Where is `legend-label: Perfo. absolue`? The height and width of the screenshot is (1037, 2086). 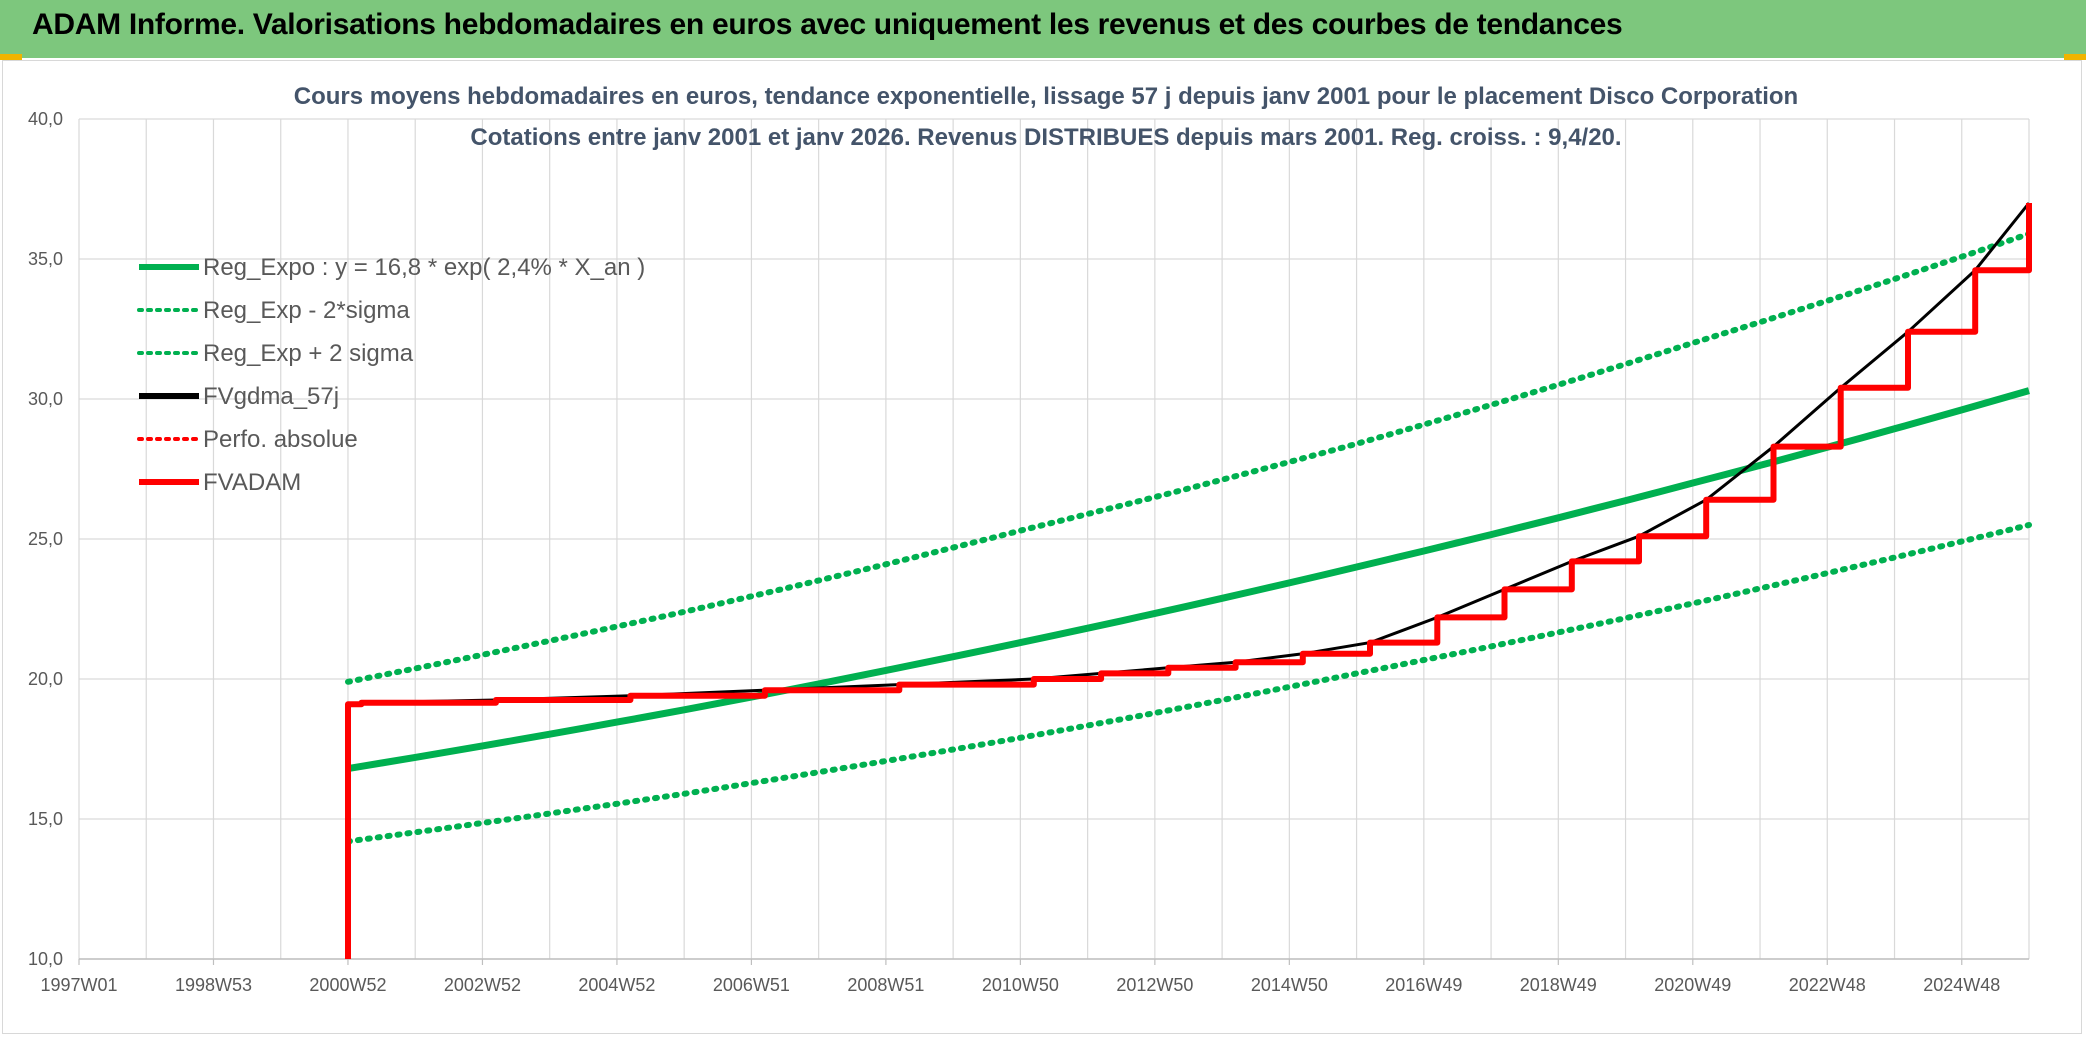 legend-label: Perfo. absolue is located at coordinates (280, 439).